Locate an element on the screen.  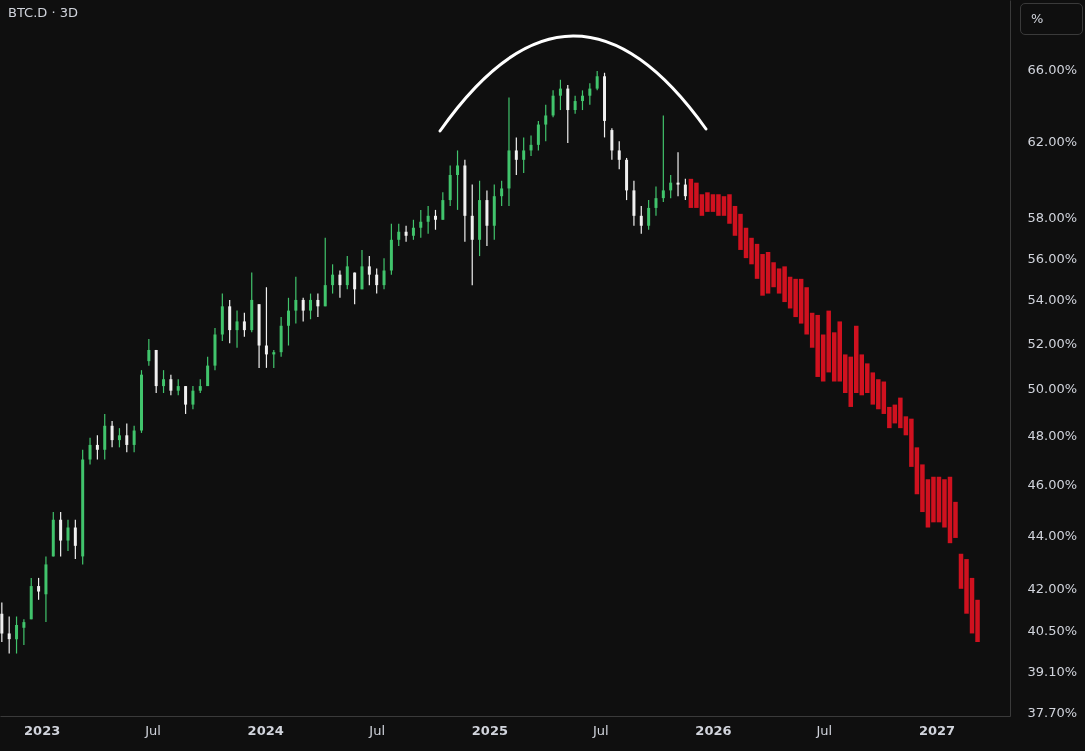
y-tick-label: 50.00% is located at coordinates (1052, 388).